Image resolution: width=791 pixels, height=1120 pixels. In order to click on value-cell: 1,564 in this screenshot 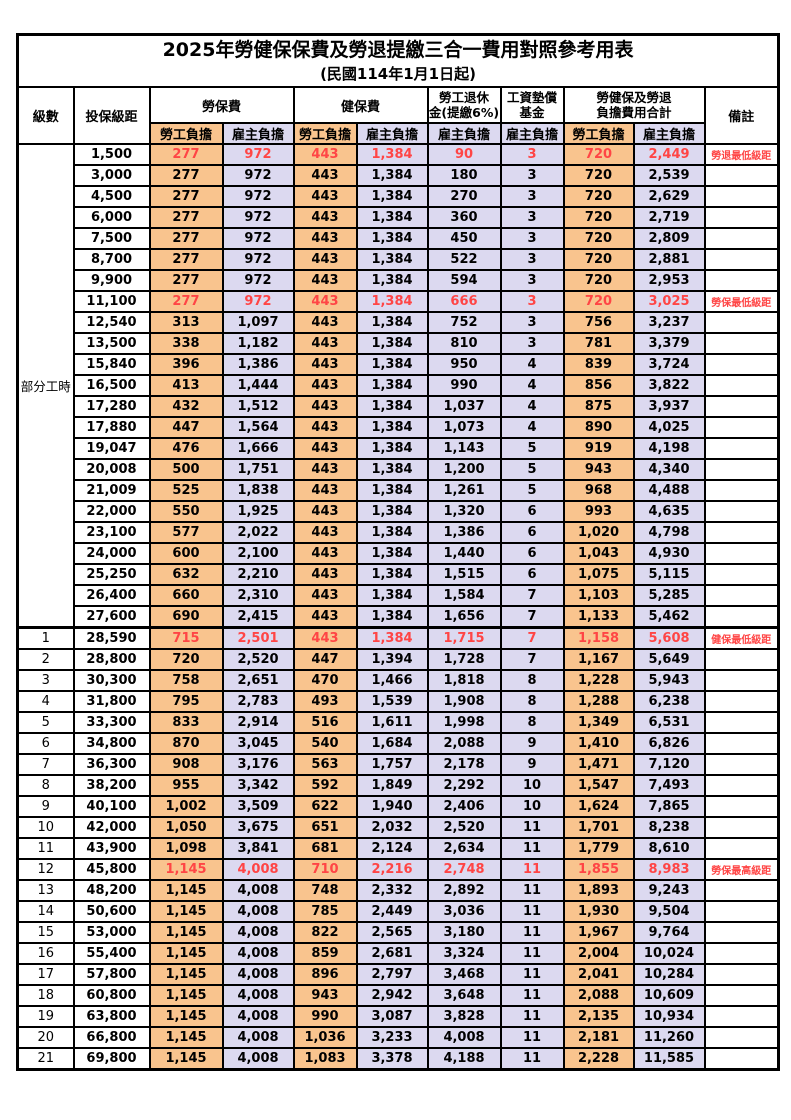, I will do `click(258, 427)`.